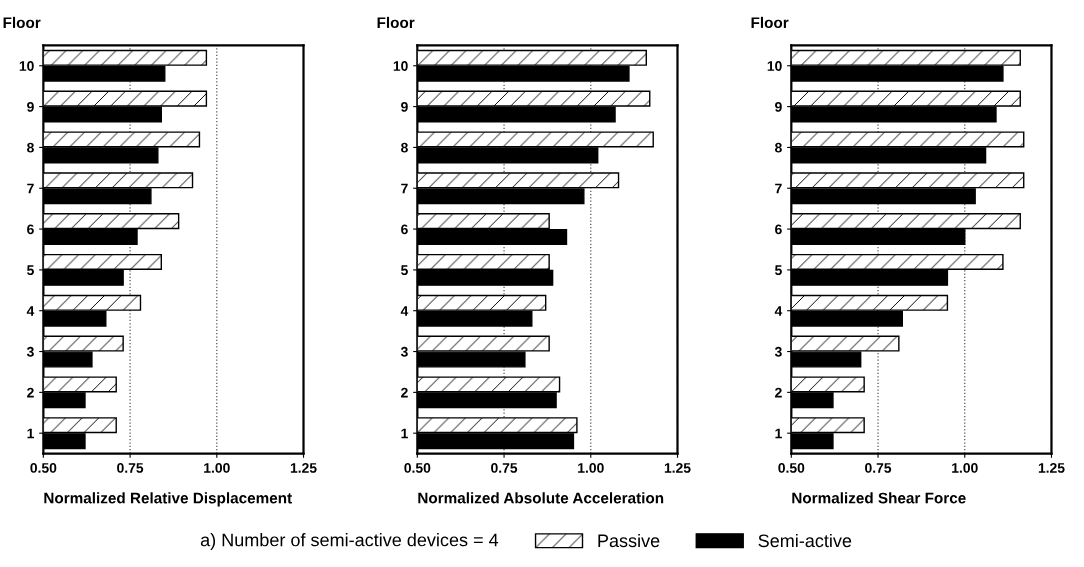 This screenshot has height=567, width=1084. Describe the element at coordinates (541, 498) in the screenshot. I see `x-axis-title: Normalized Absolute Acceleration` at that location.